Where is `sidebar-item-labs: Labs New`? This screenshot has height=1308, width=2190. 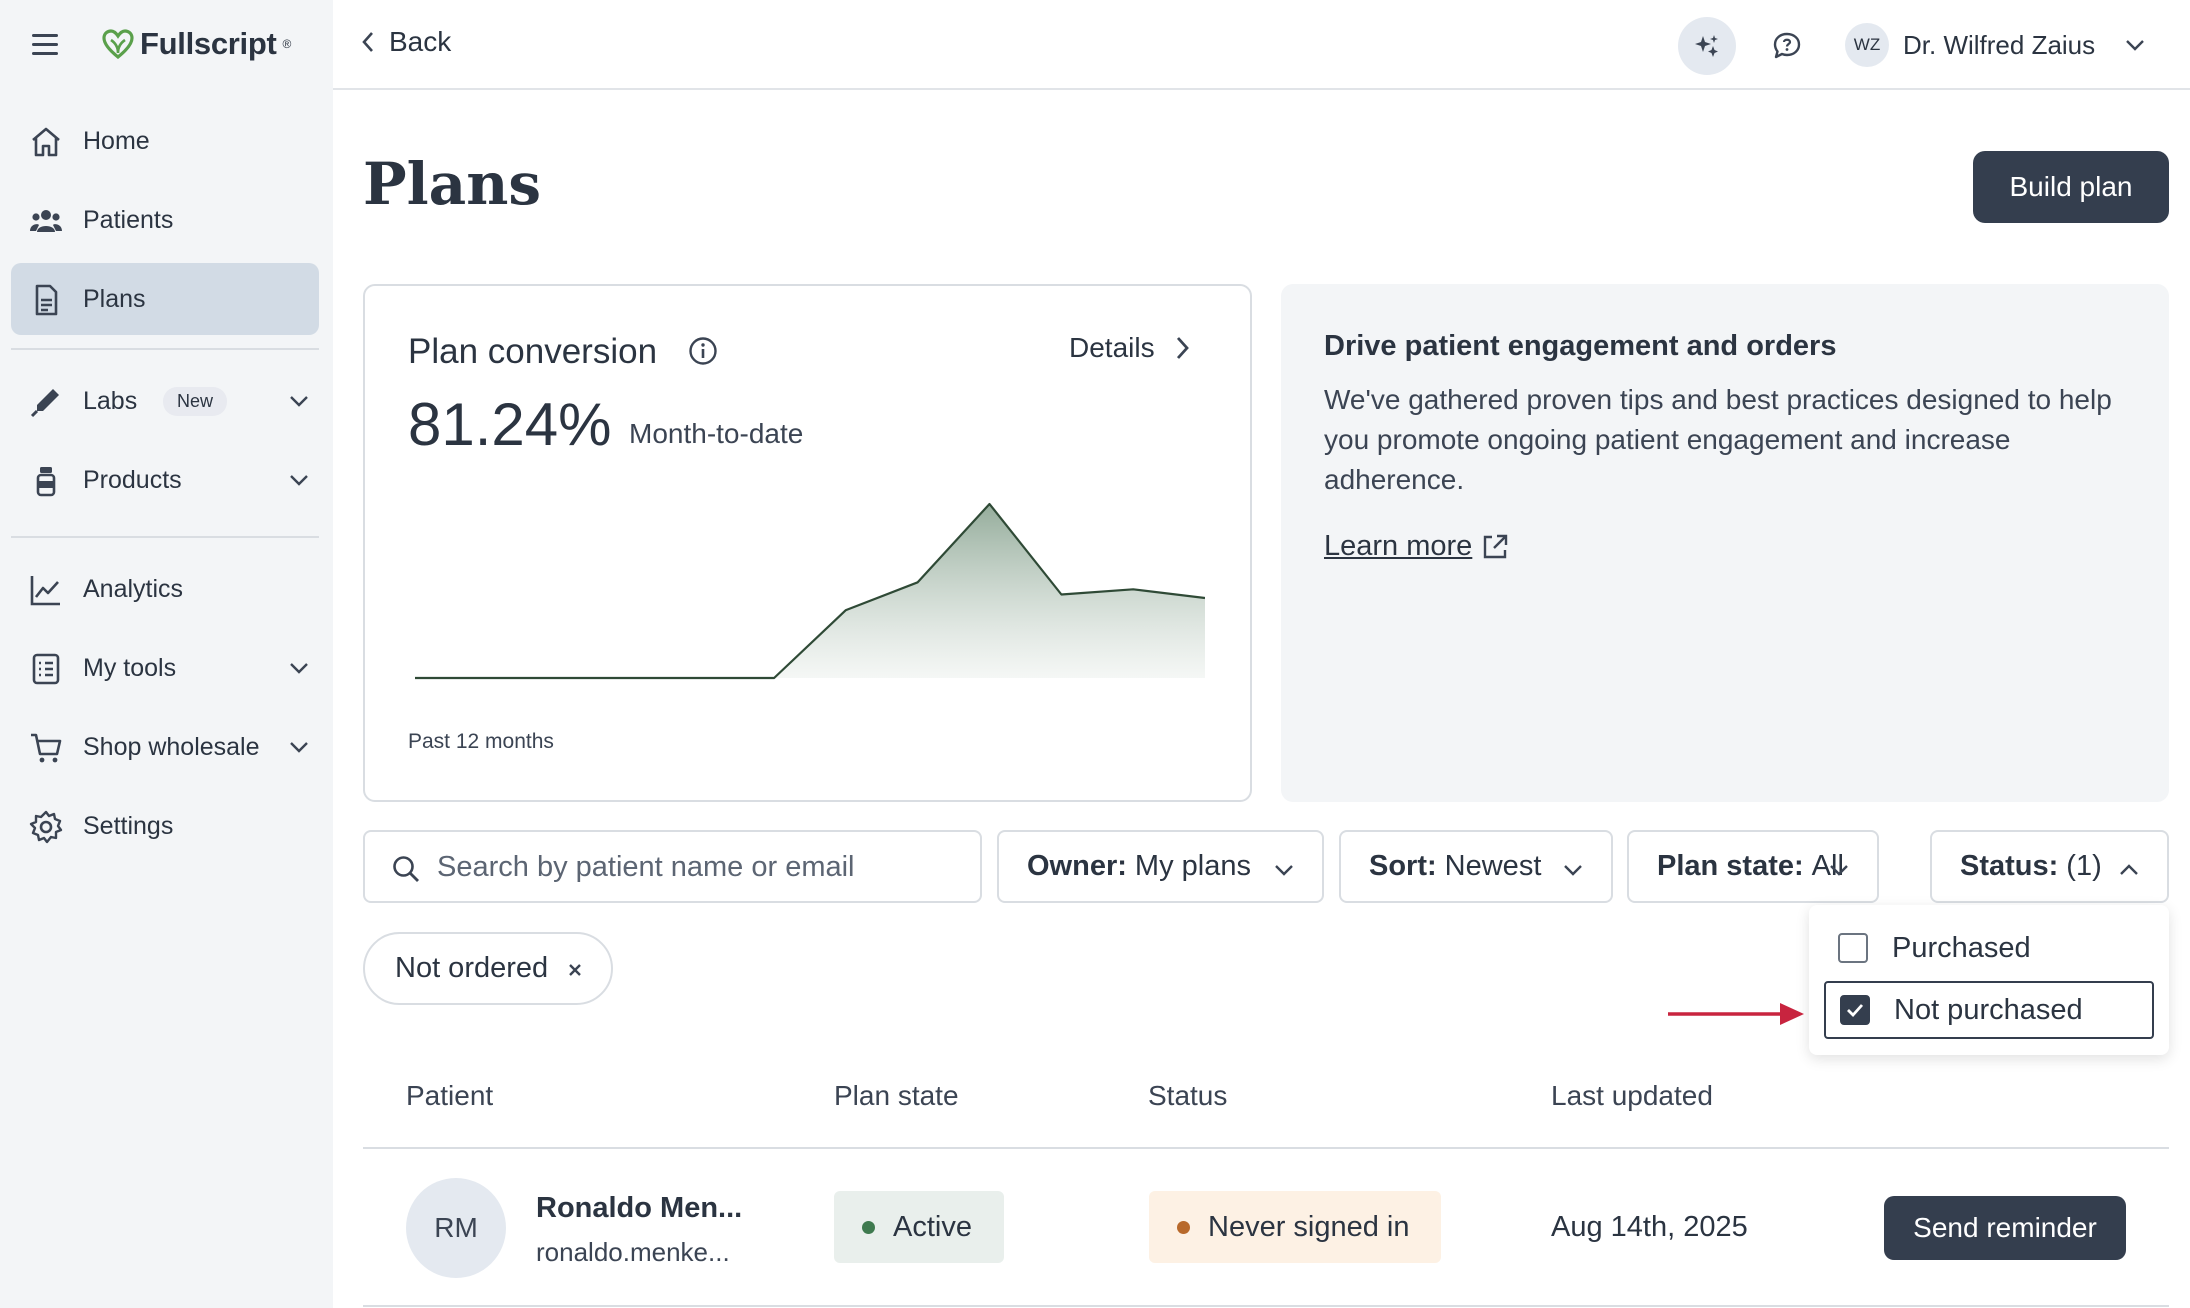 sidebar-item-labs: Labs New is located at coordinates (165, 401).